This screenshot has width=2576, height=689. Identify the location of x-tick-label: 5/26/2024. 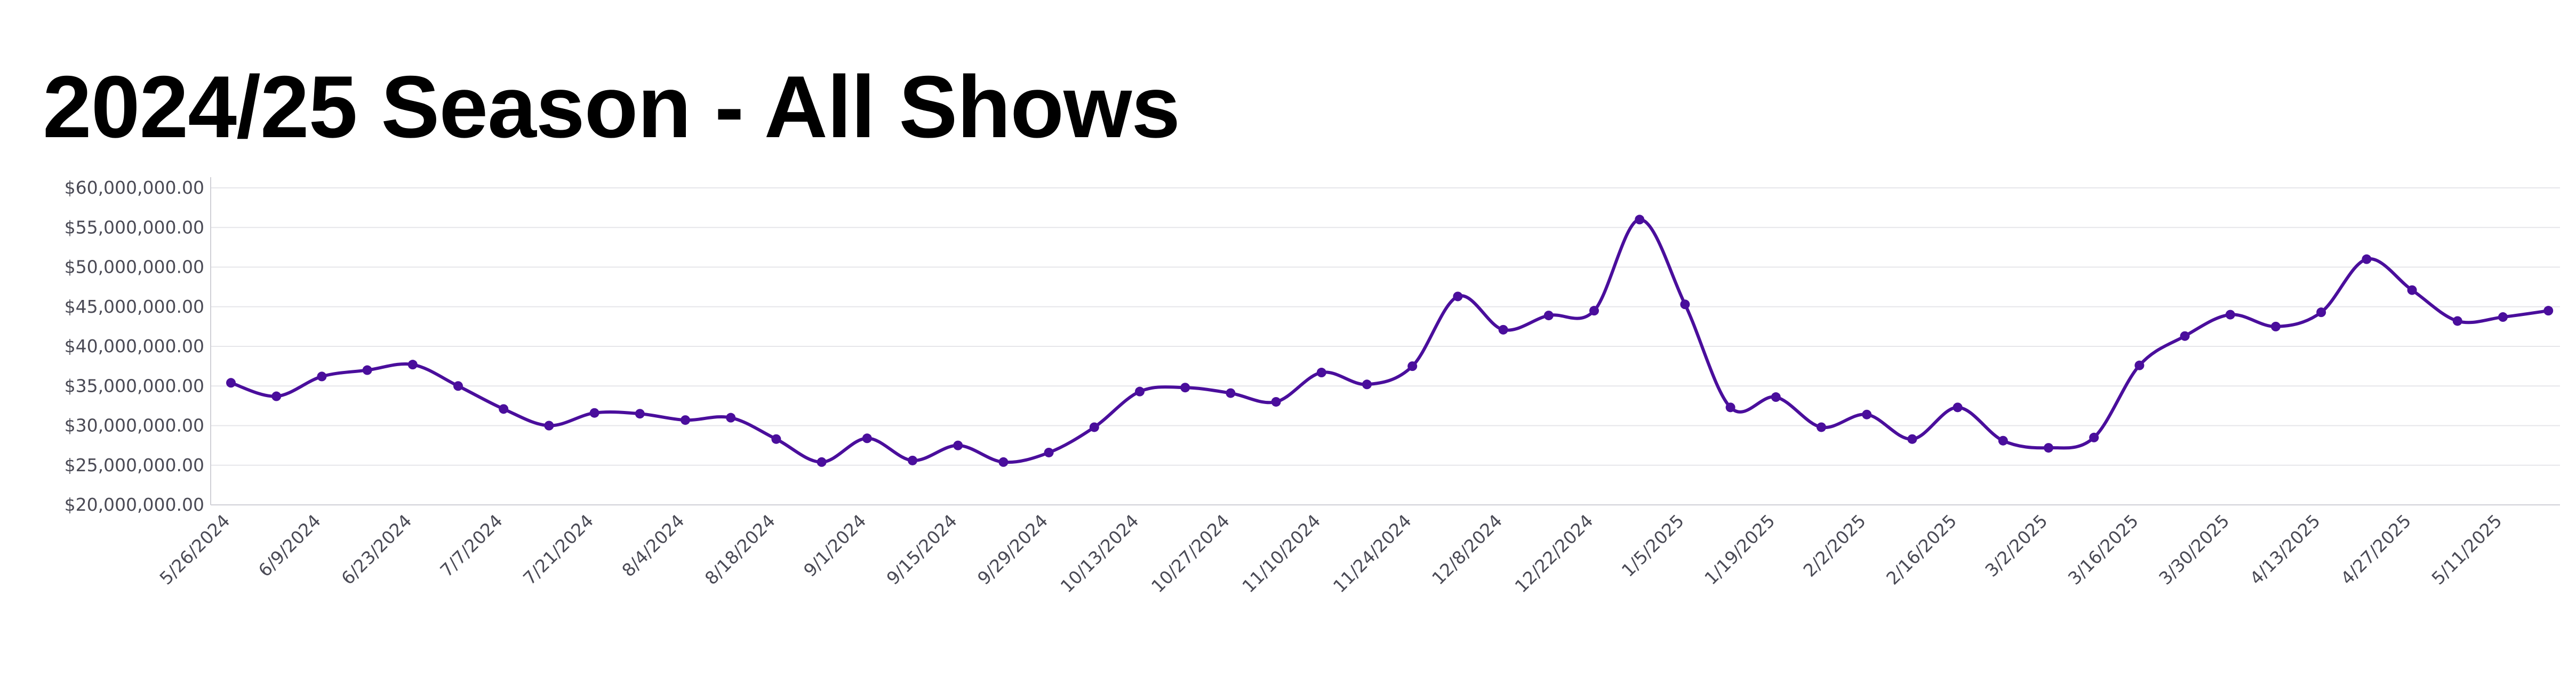
(194, 549).